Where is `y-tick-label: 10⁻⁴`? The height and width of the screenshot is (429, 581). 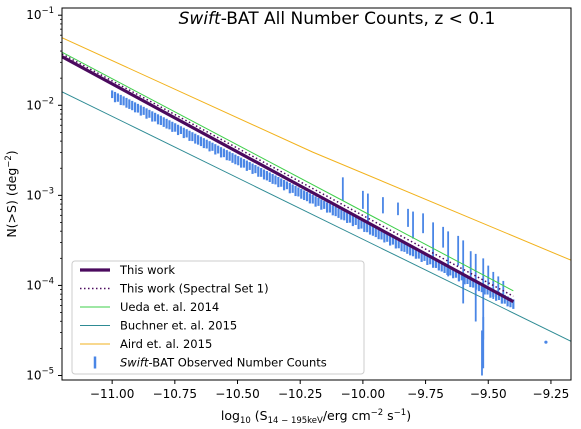 y-tick-label: 10⁻⁴ is located at coordinates (40, 284).